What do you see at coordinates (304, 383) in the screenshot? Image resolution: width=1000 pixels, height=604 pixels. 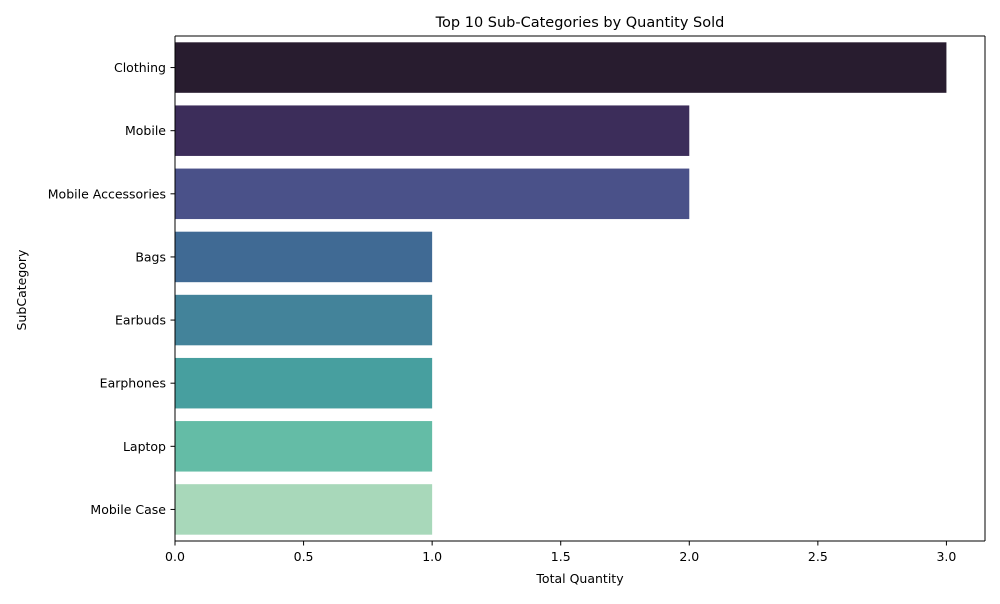 I see `bar-earphones` at bounding box center [304, 383].